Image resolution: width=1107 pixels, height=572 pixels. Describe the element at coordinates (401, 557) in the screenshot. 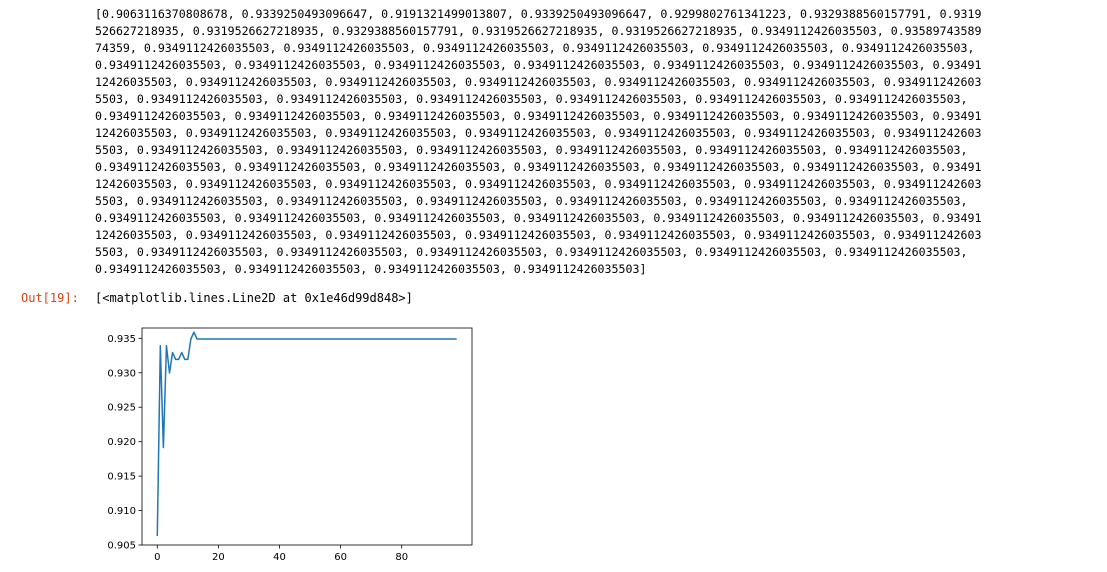

I see `x-tick-label: 80` at that location.